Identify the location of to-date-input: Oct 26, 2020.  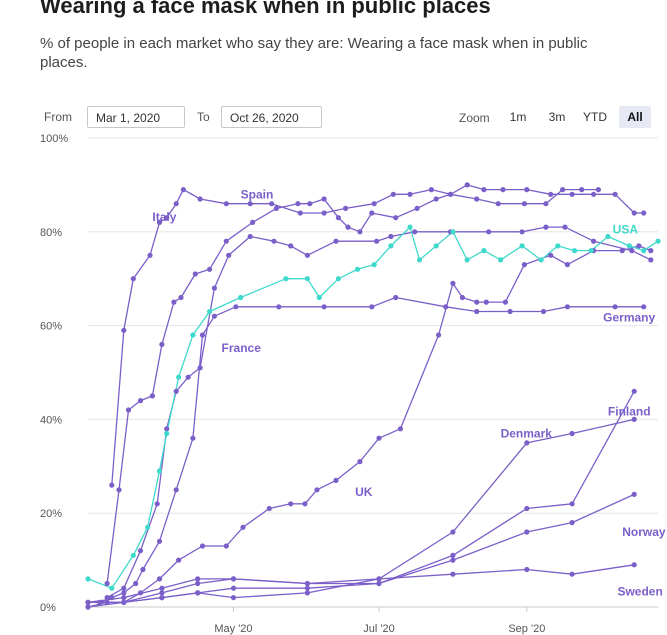
(271, 117).